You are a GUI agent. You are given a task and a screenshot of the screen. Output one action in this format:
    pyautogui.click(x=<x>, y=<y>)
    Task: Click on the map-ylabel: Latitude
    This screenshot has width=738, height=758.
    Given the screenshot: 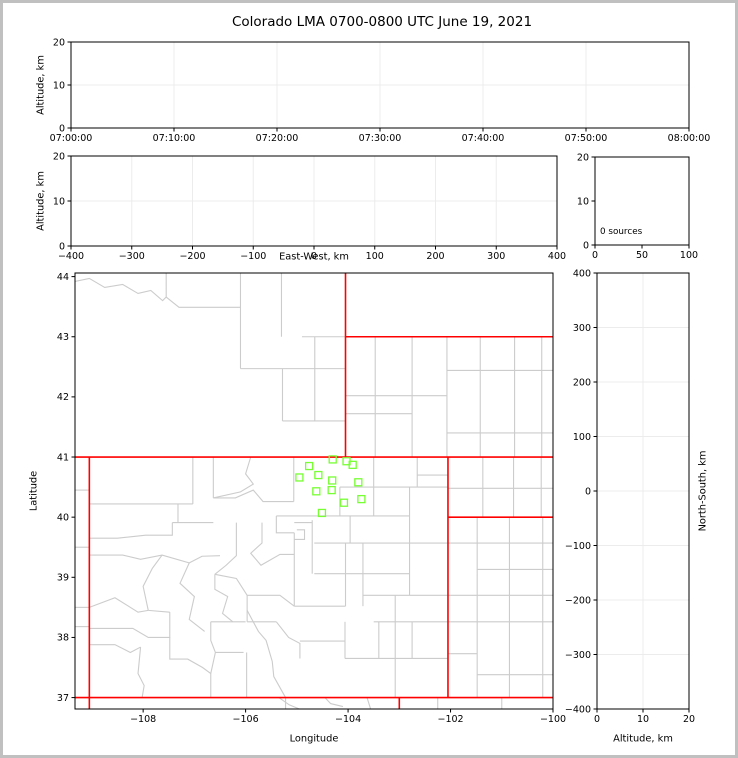 What is the action you would take?
    pyautogui.click(x=34, y=491)
    